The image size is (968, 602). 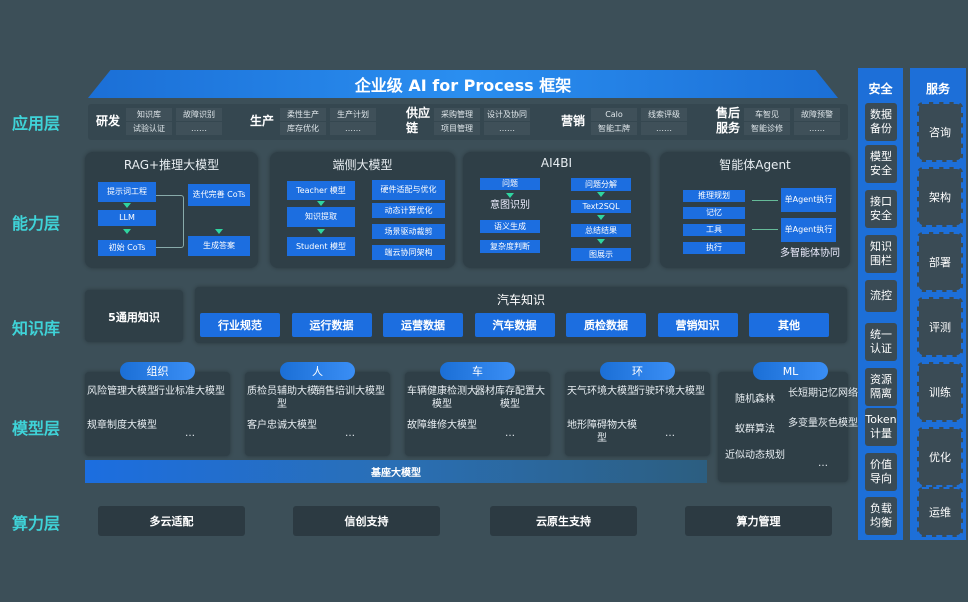 I want to click on model-tag: 组织, so click(x=157, y=371).